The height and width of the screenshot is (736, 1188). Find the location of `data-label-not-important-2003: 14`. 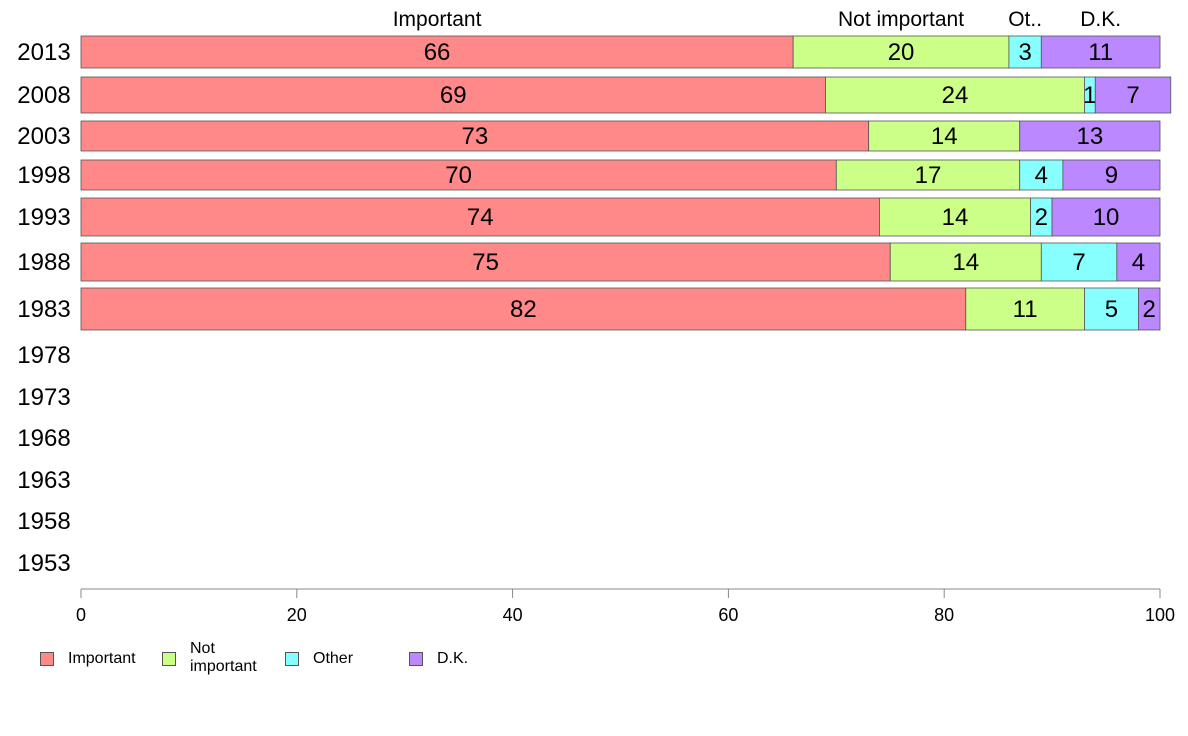

data-label-not-important-2003: 14 is located at coordinates (944, 136).